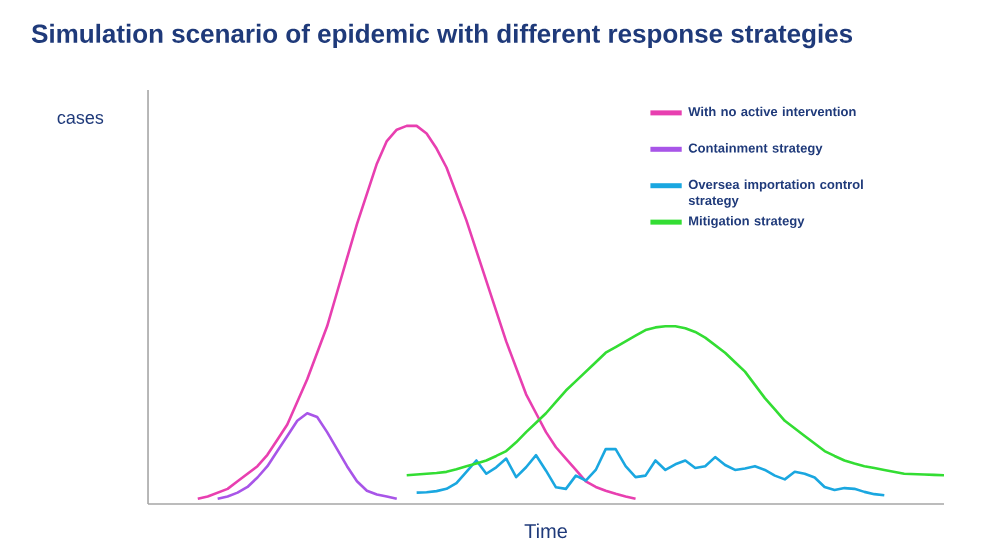 This screenshot has width=1000, height=560. Describe the element at coordinates (442, 36) in the screenshot. I see `chart-title: Simulation scenario of epidemic with different response strategies` at that location.